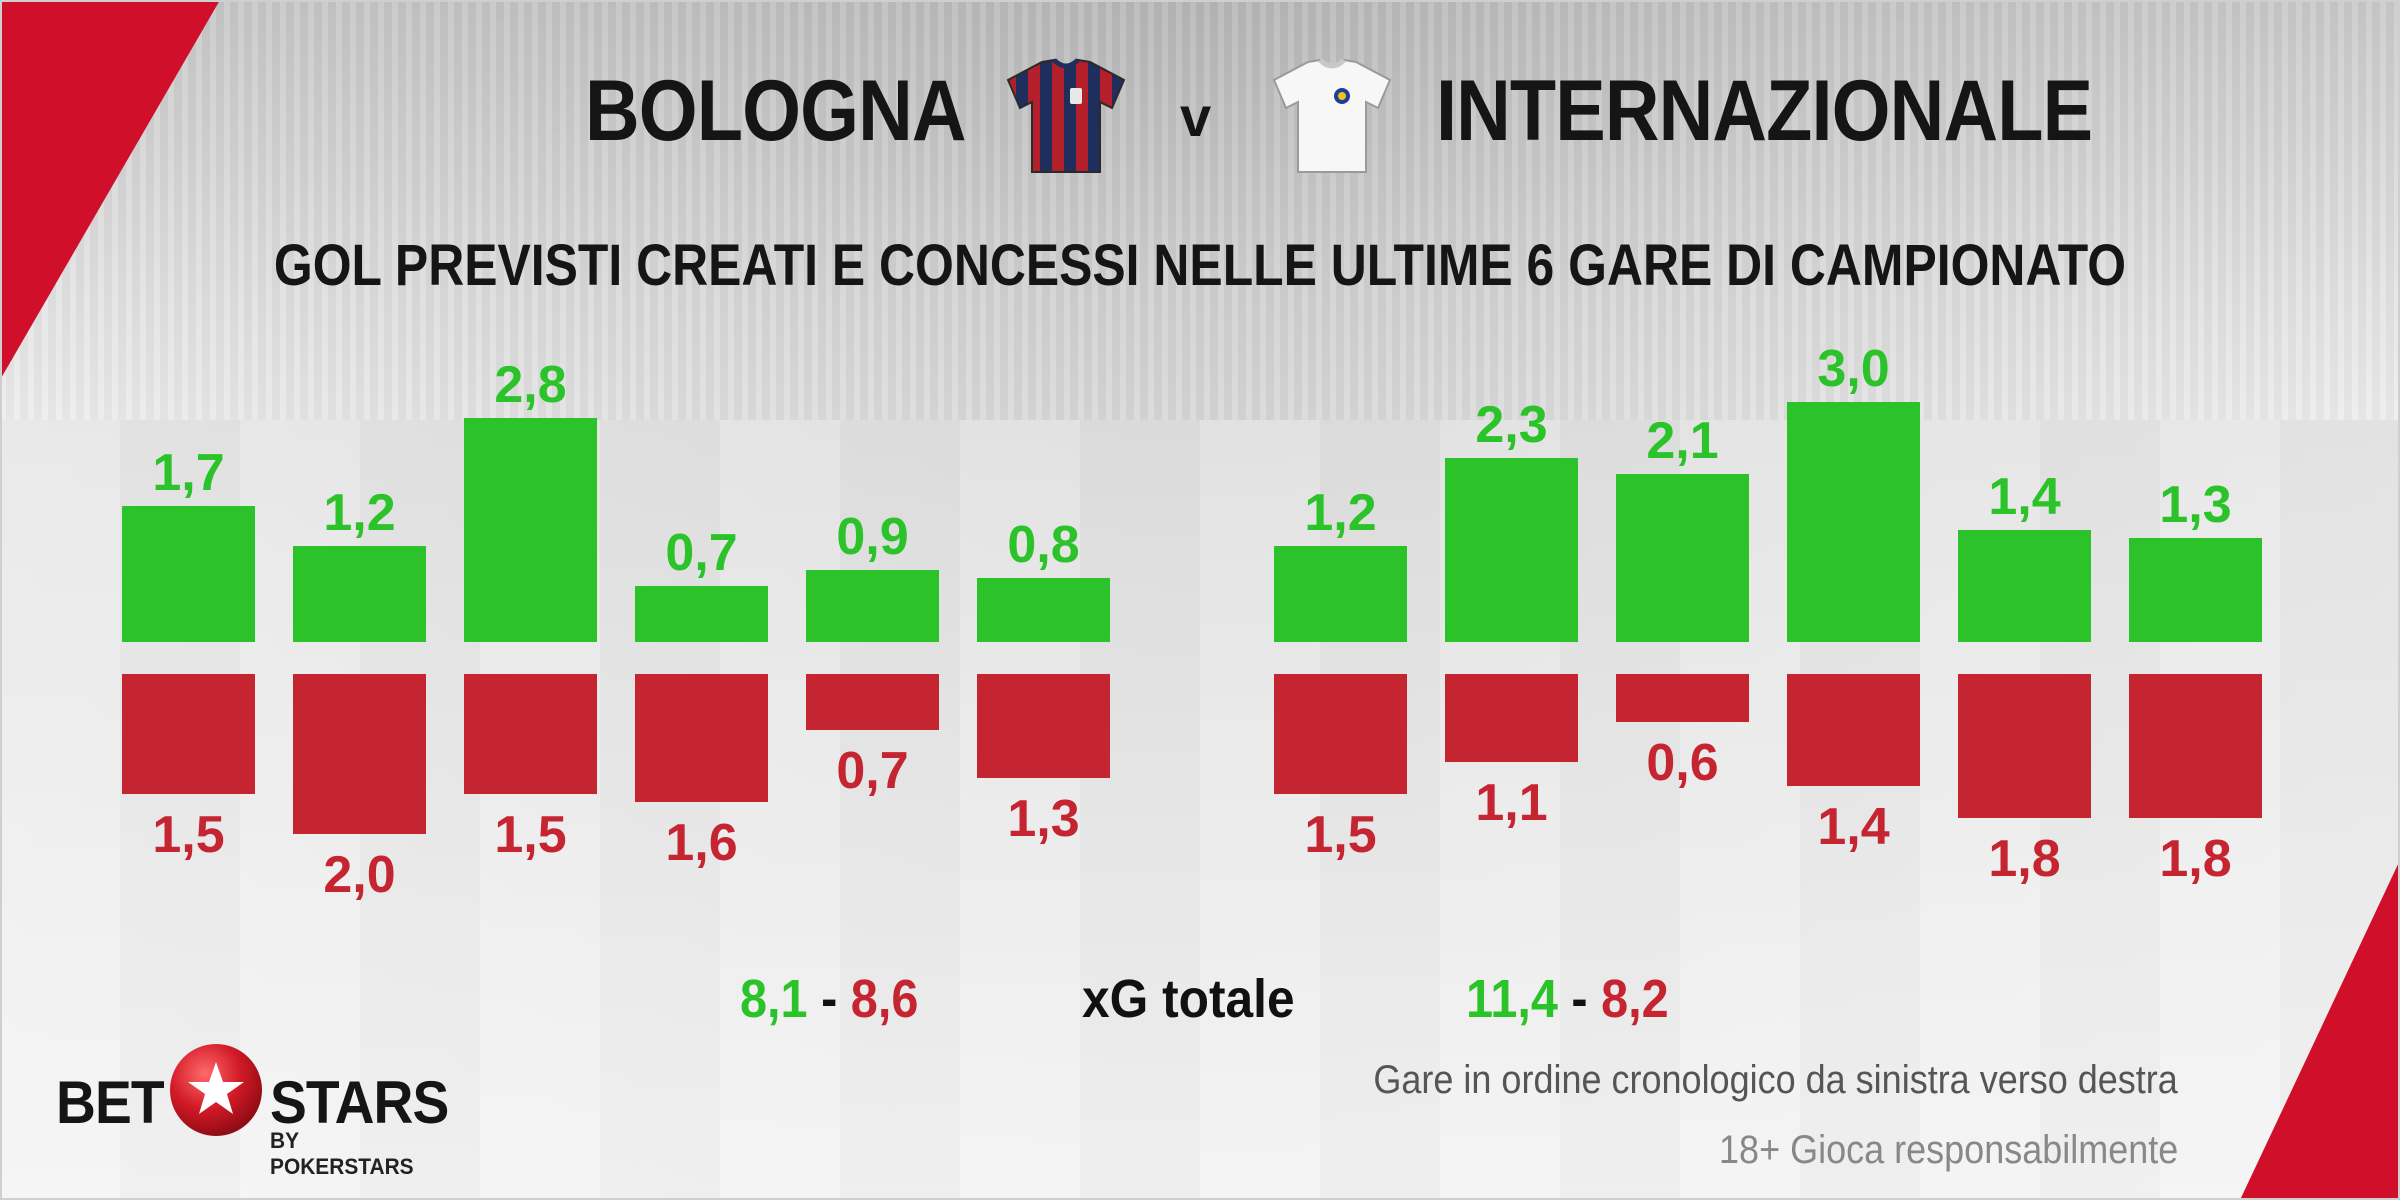  What do you see at coordinates (1635, 999) in the screenshot?
I see `away-xg-conceded-total: 8,2` at bounding box center [1635, 999].